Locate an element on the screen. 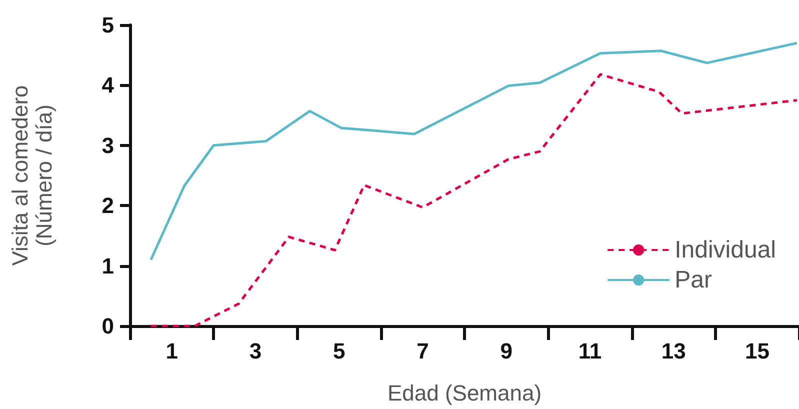  y-tick-label: 0 is located at coordinates (108, 326).